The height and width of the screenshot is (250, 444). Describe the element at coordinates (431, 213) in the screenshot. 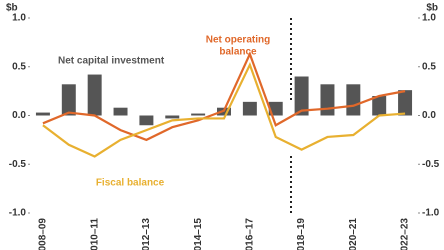

I see `y2-tick-label: -1.0` at that location.